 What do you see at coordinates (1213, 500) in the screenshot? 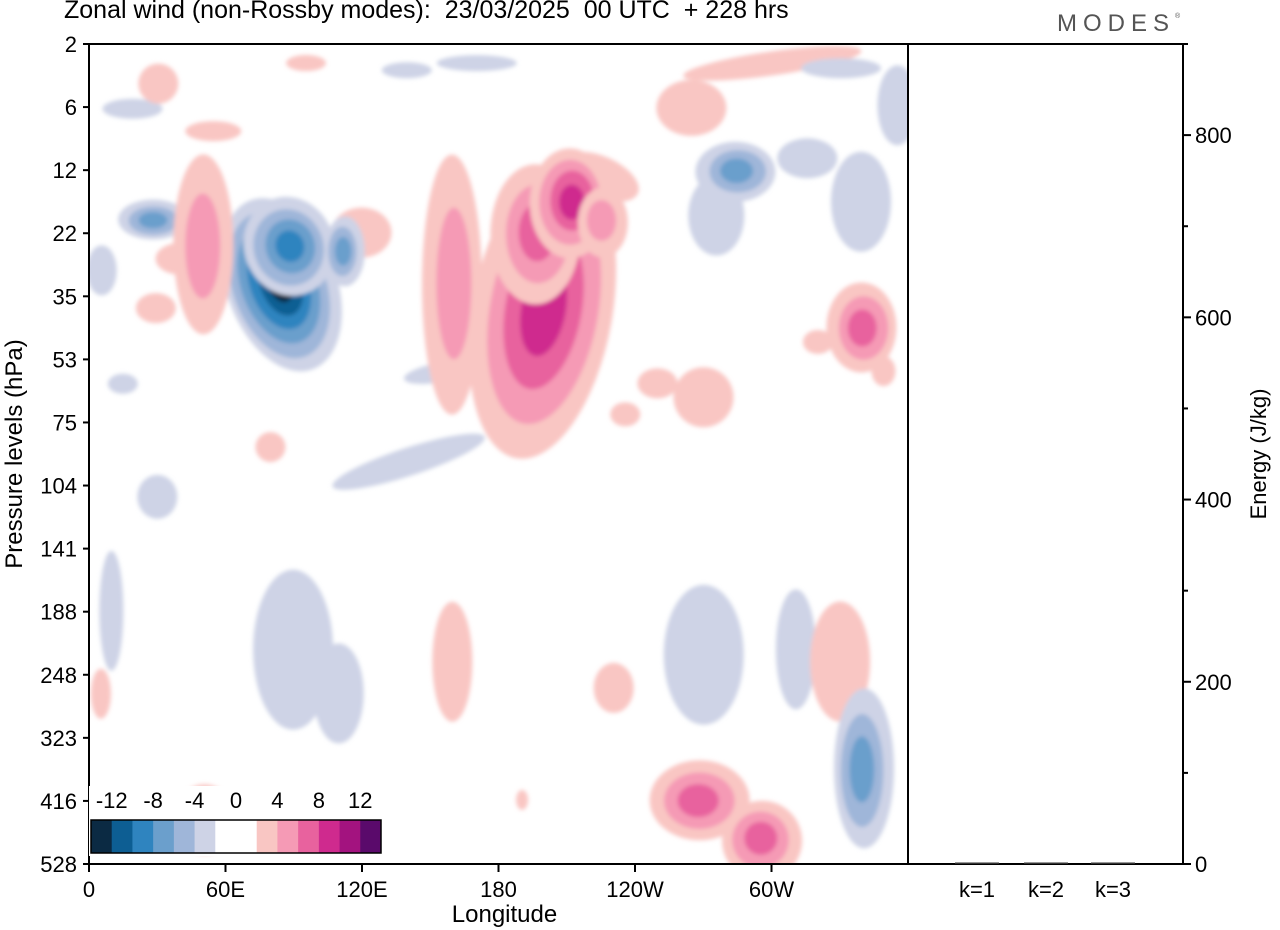
I see `energy-tick-label: 400` at bounding box center [1213, 500].